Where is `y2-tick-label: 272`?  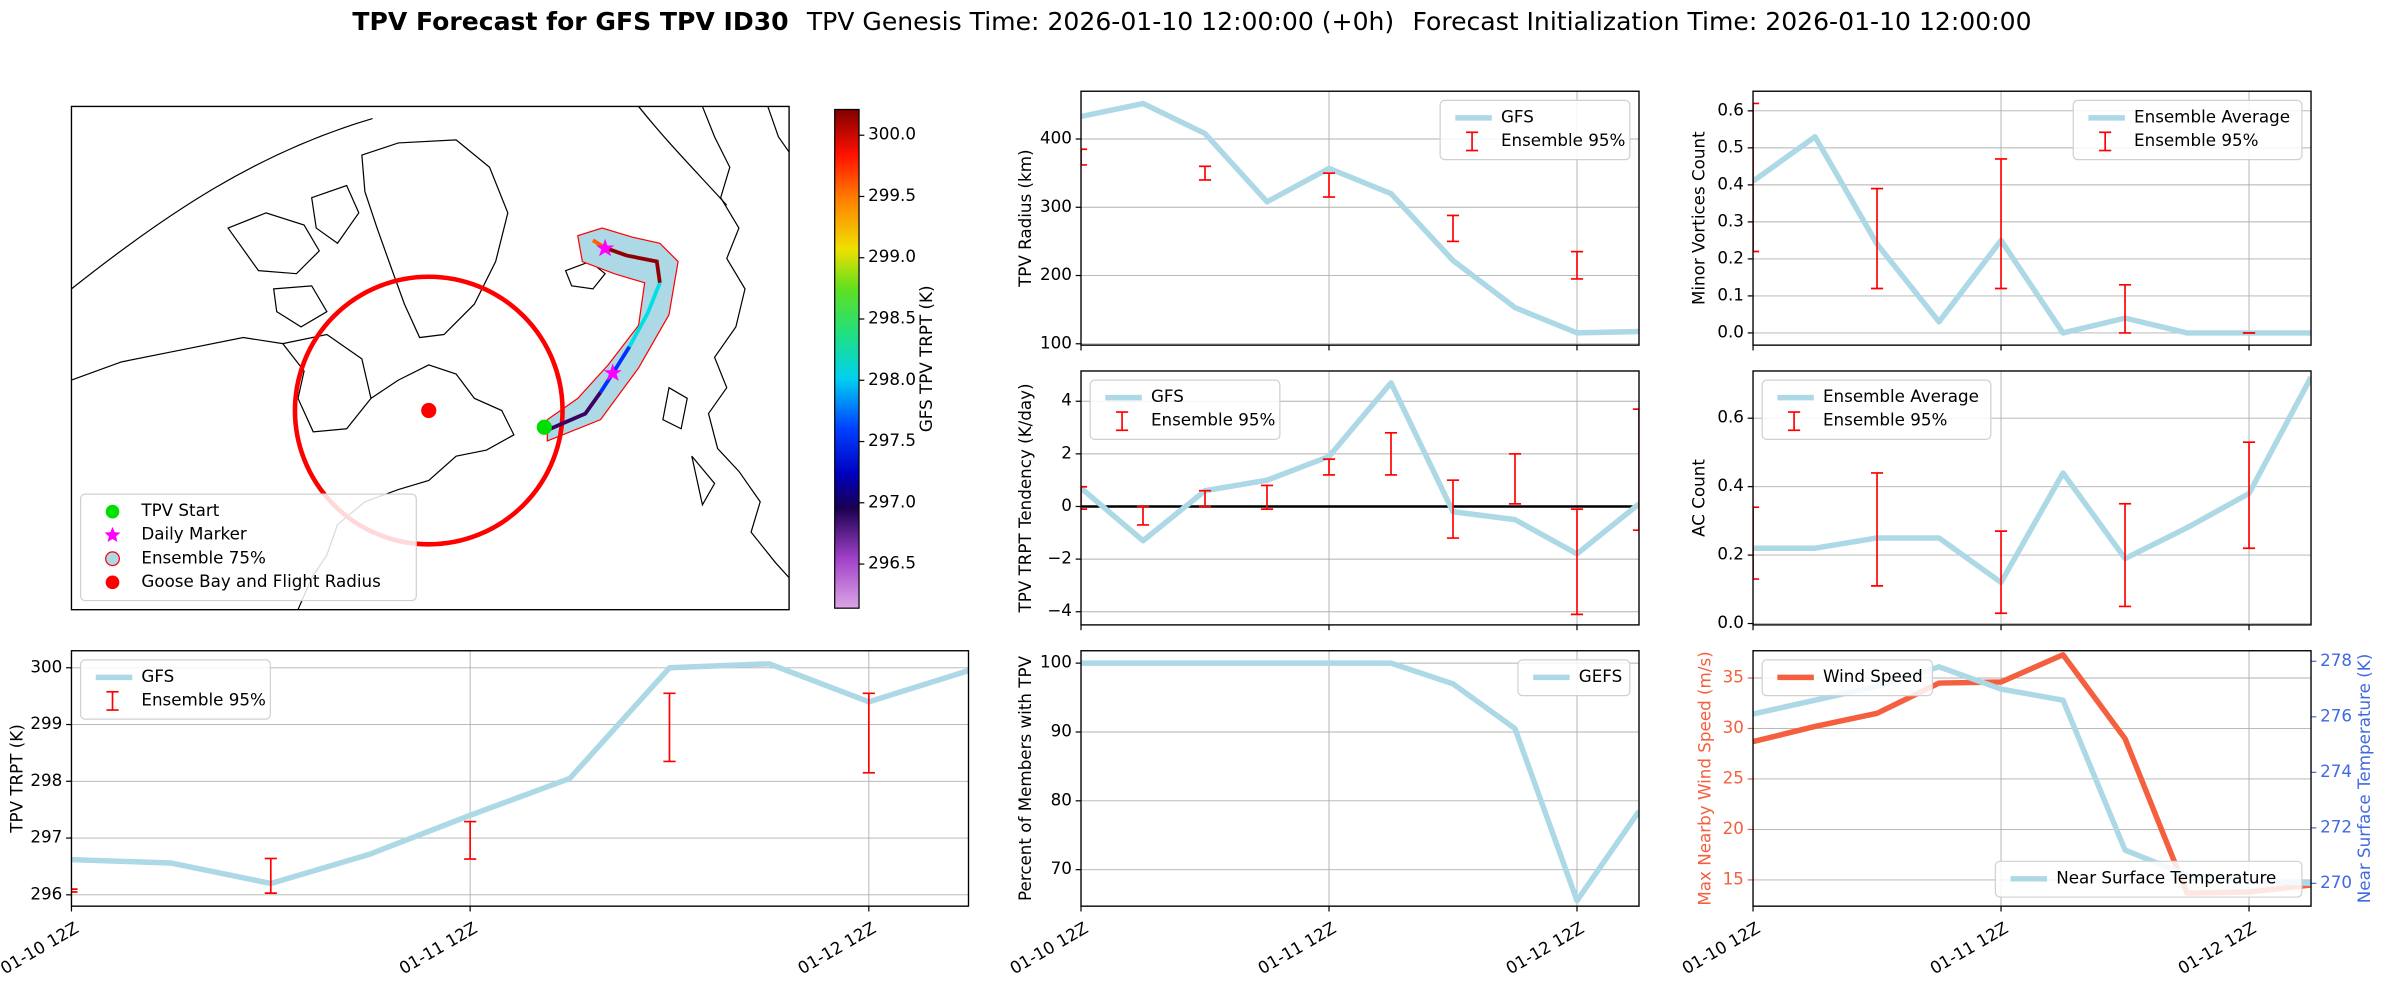 y2-tick-label: 272 is located at coordinates (2336, 826).